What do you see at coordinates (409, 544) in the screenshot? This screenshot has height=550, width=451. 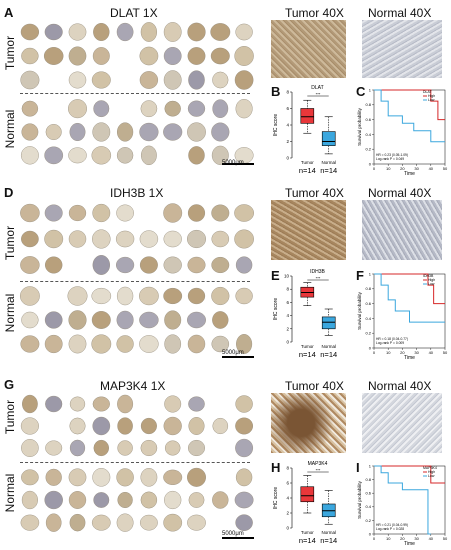 I see `x-axis-label: Time` at bounding box center [409, 544].